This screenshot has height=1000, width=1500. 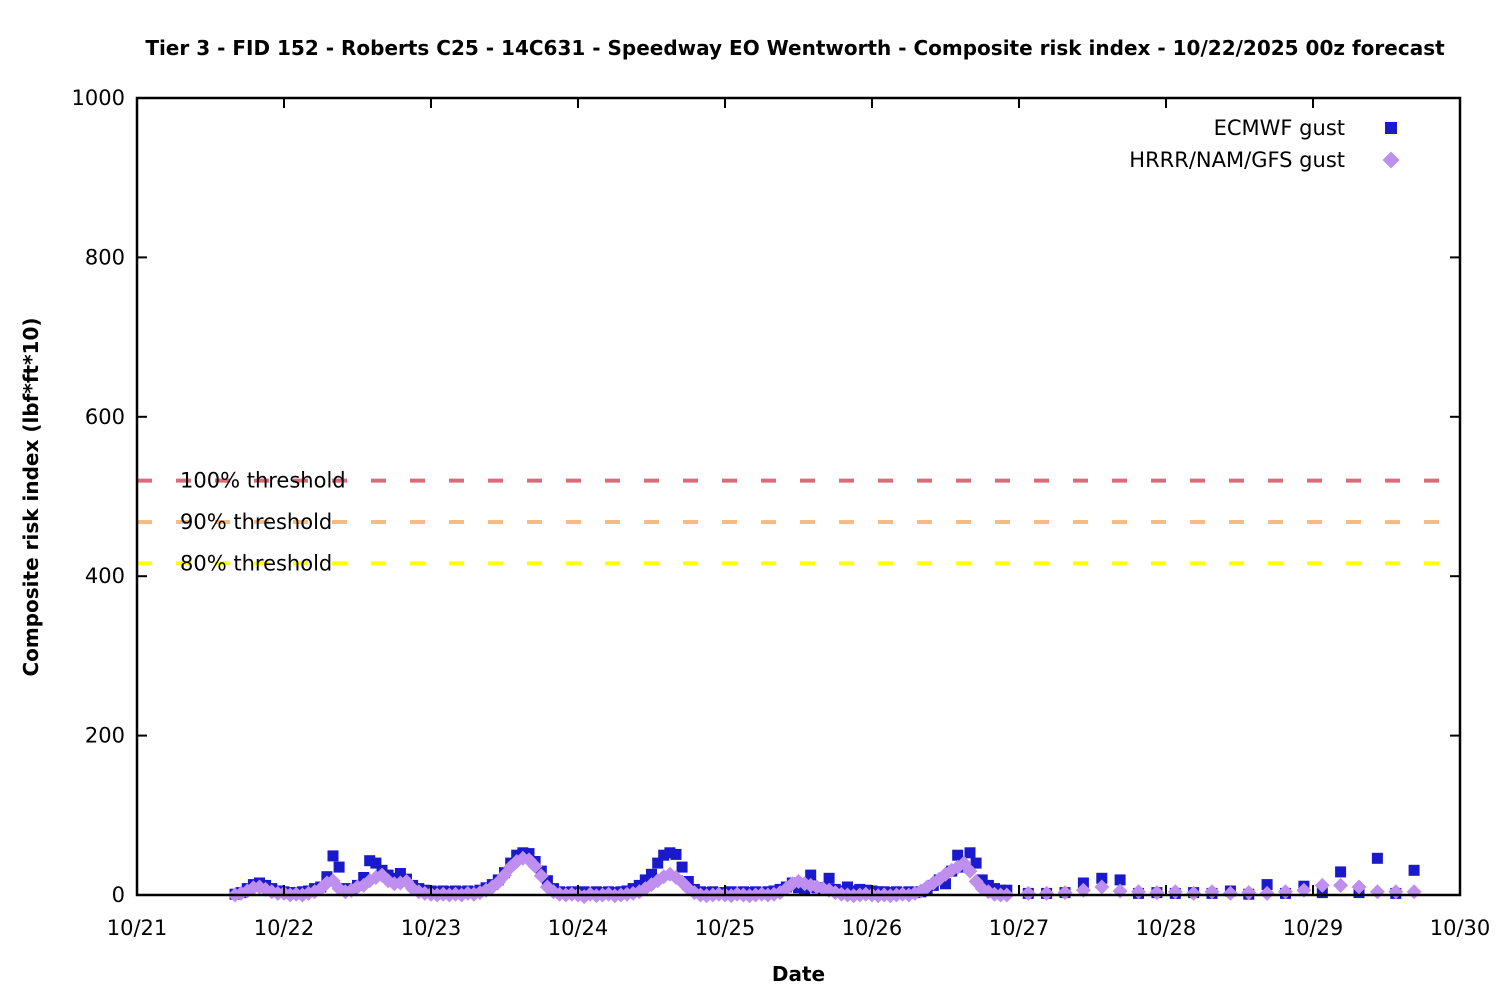 What do you see at coordinates (105, 257) in the screenshot?
I see `svg-text: 800` at bounding box center [105, 257].